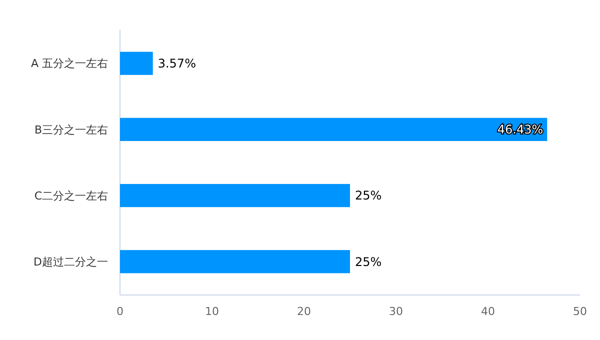  Describe the element at coordinates (396, 311) in the screenshot. I see `x-tick-label: 30` at that location.